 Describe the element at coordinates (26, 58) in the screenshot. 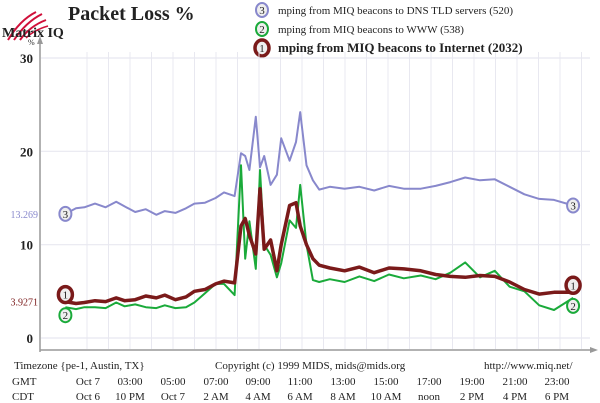

I see `y-tick-label: 30` at that location.